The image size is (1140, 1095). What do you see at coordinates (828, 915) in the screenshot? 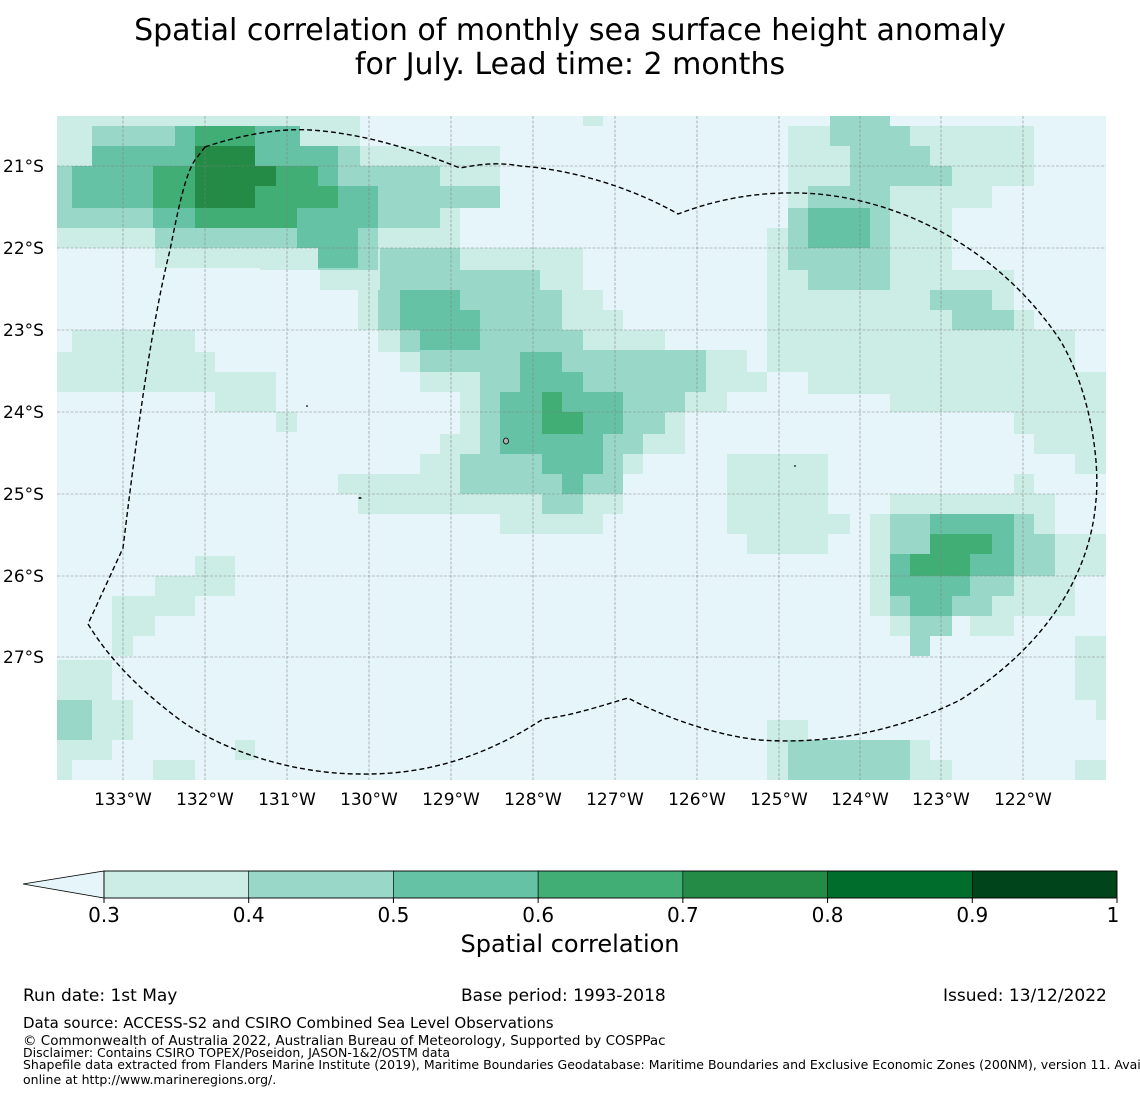
I see `colorbar-tick-label: 0.8` at bounding box center [828, 915].